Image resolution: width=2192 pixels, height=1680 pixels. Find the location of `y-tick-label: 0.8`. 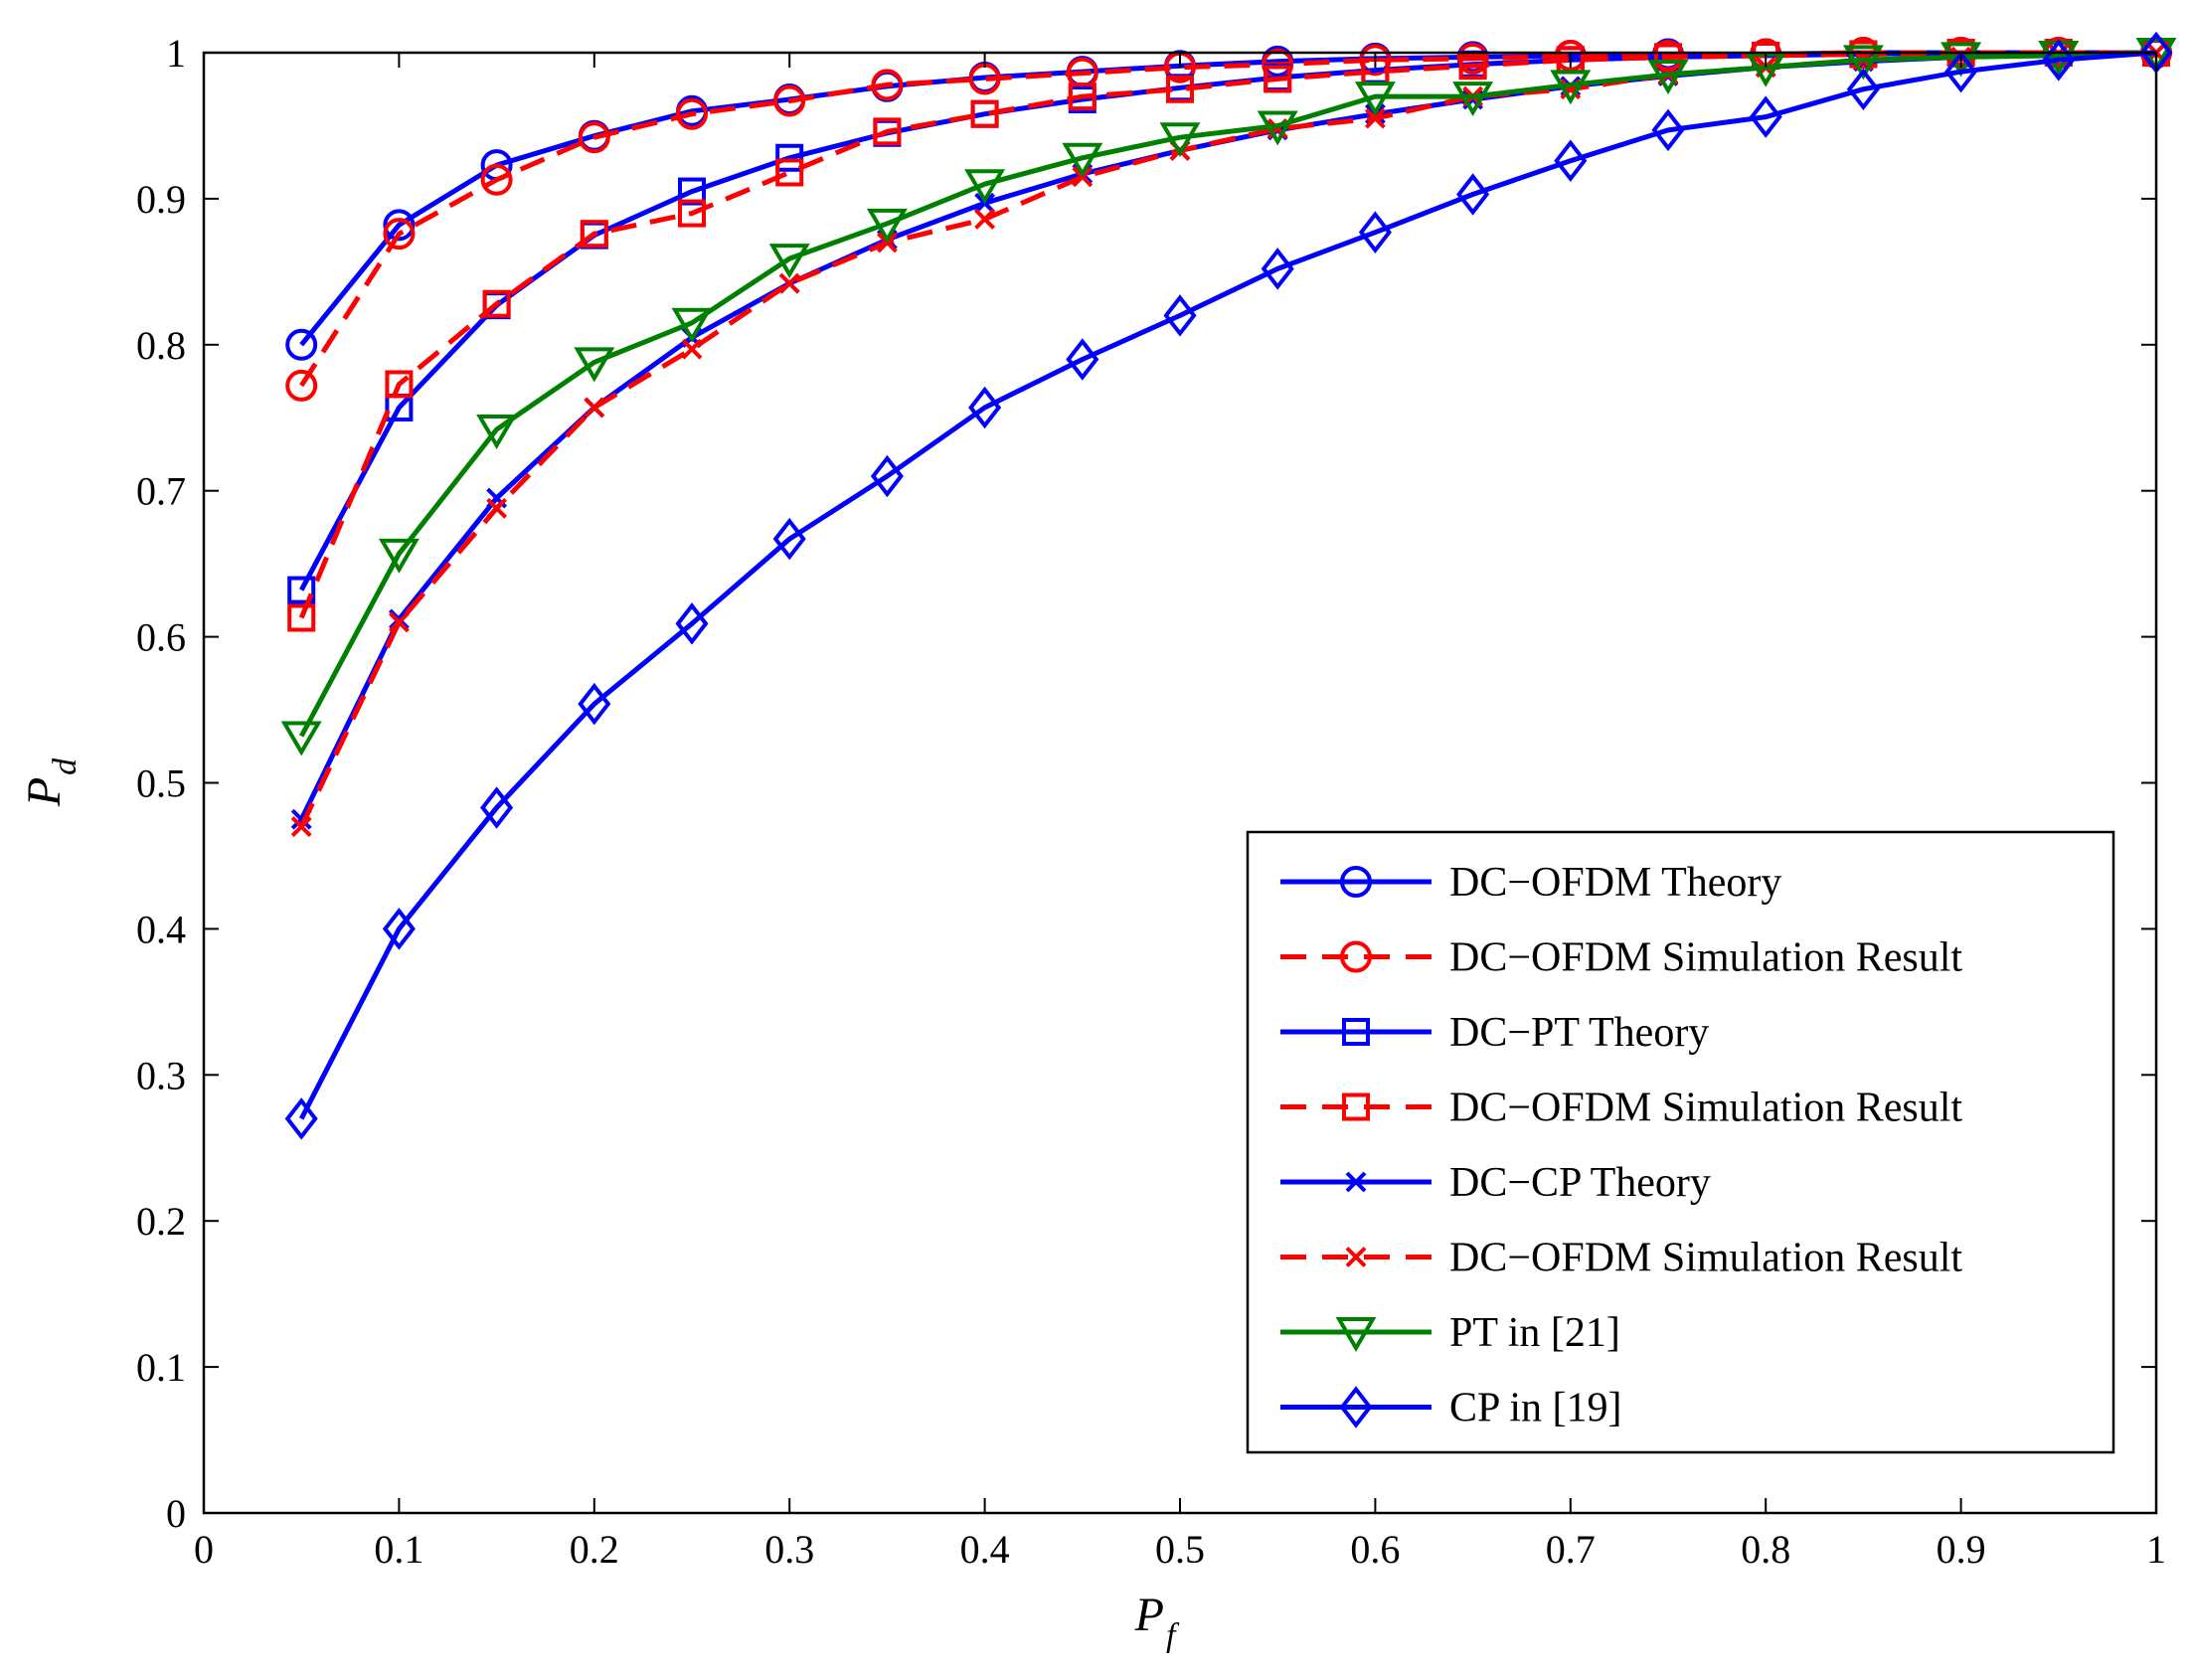

y-tick-label: 0.8 is located at coordinates (161, 345).